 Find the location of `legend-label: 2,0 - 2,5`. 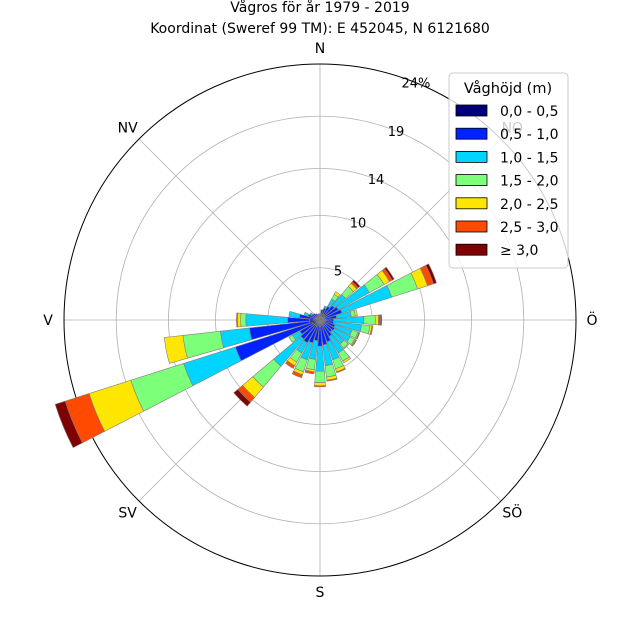

legend-label: 2,0 - 2,5 is located at coordinates (529, 205).